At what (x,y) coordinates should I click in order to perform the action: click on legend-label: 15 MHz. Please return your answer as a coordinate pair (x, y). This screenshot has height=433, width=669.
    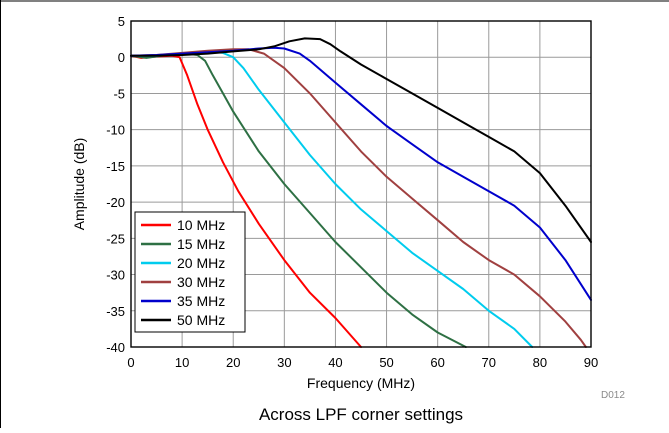
    Looking at the image, I should click on (201, 244).